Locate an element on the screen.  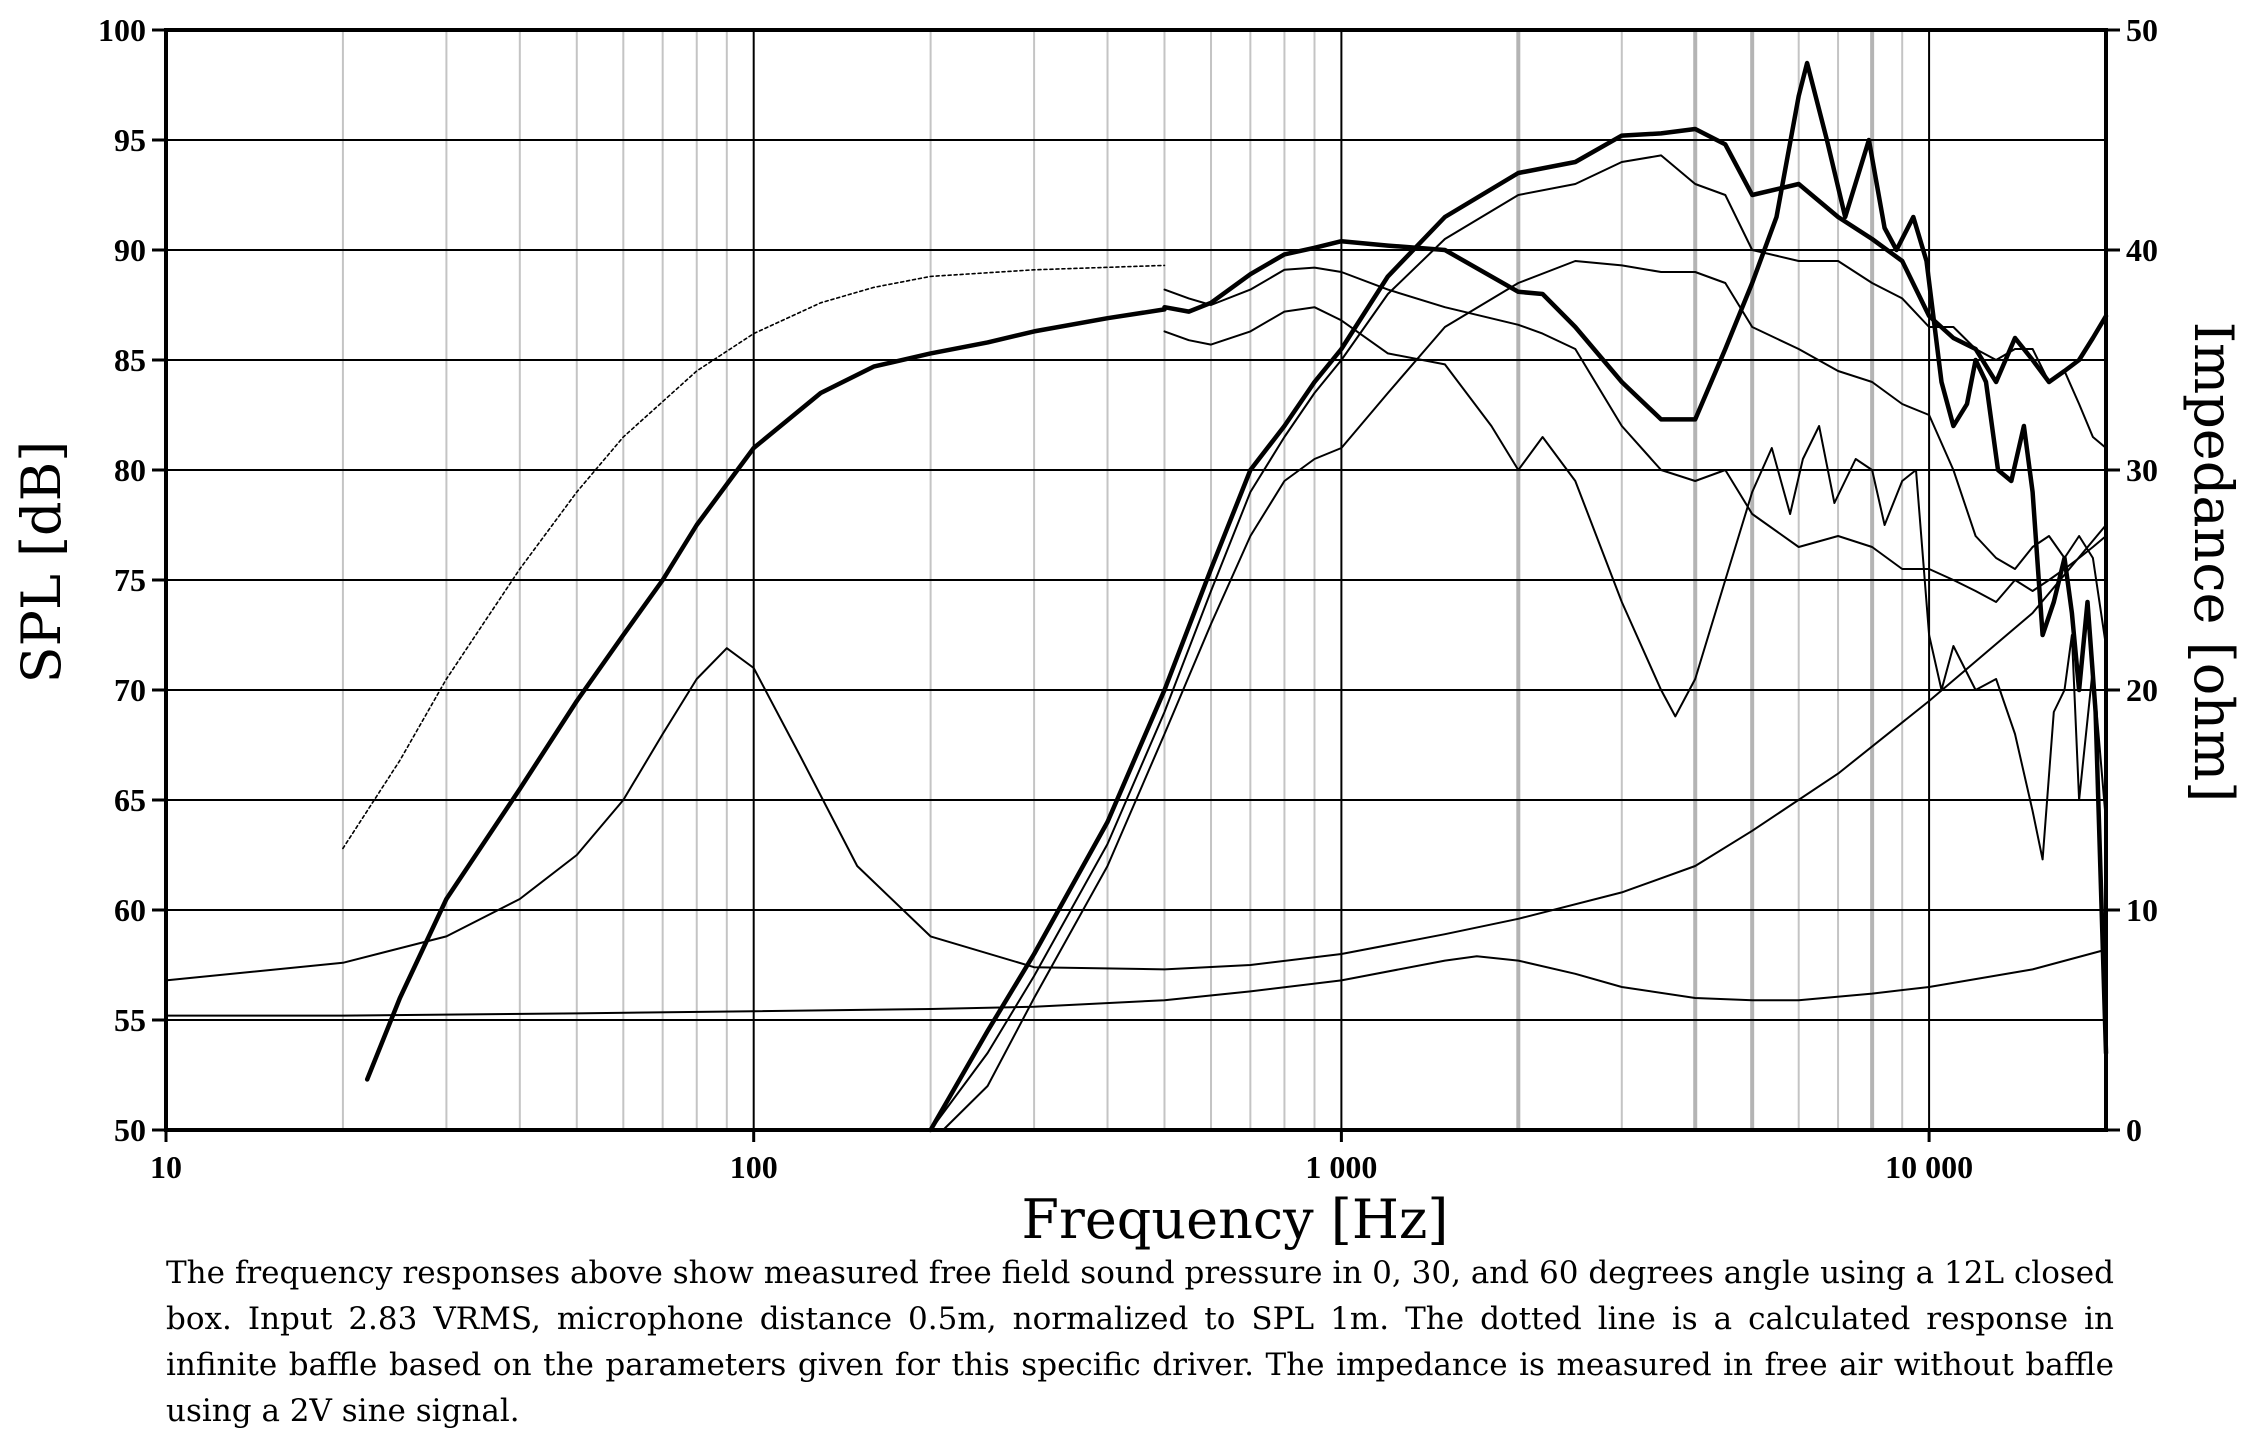
y-tick-label: 65 is located at coordinates (130, 800).